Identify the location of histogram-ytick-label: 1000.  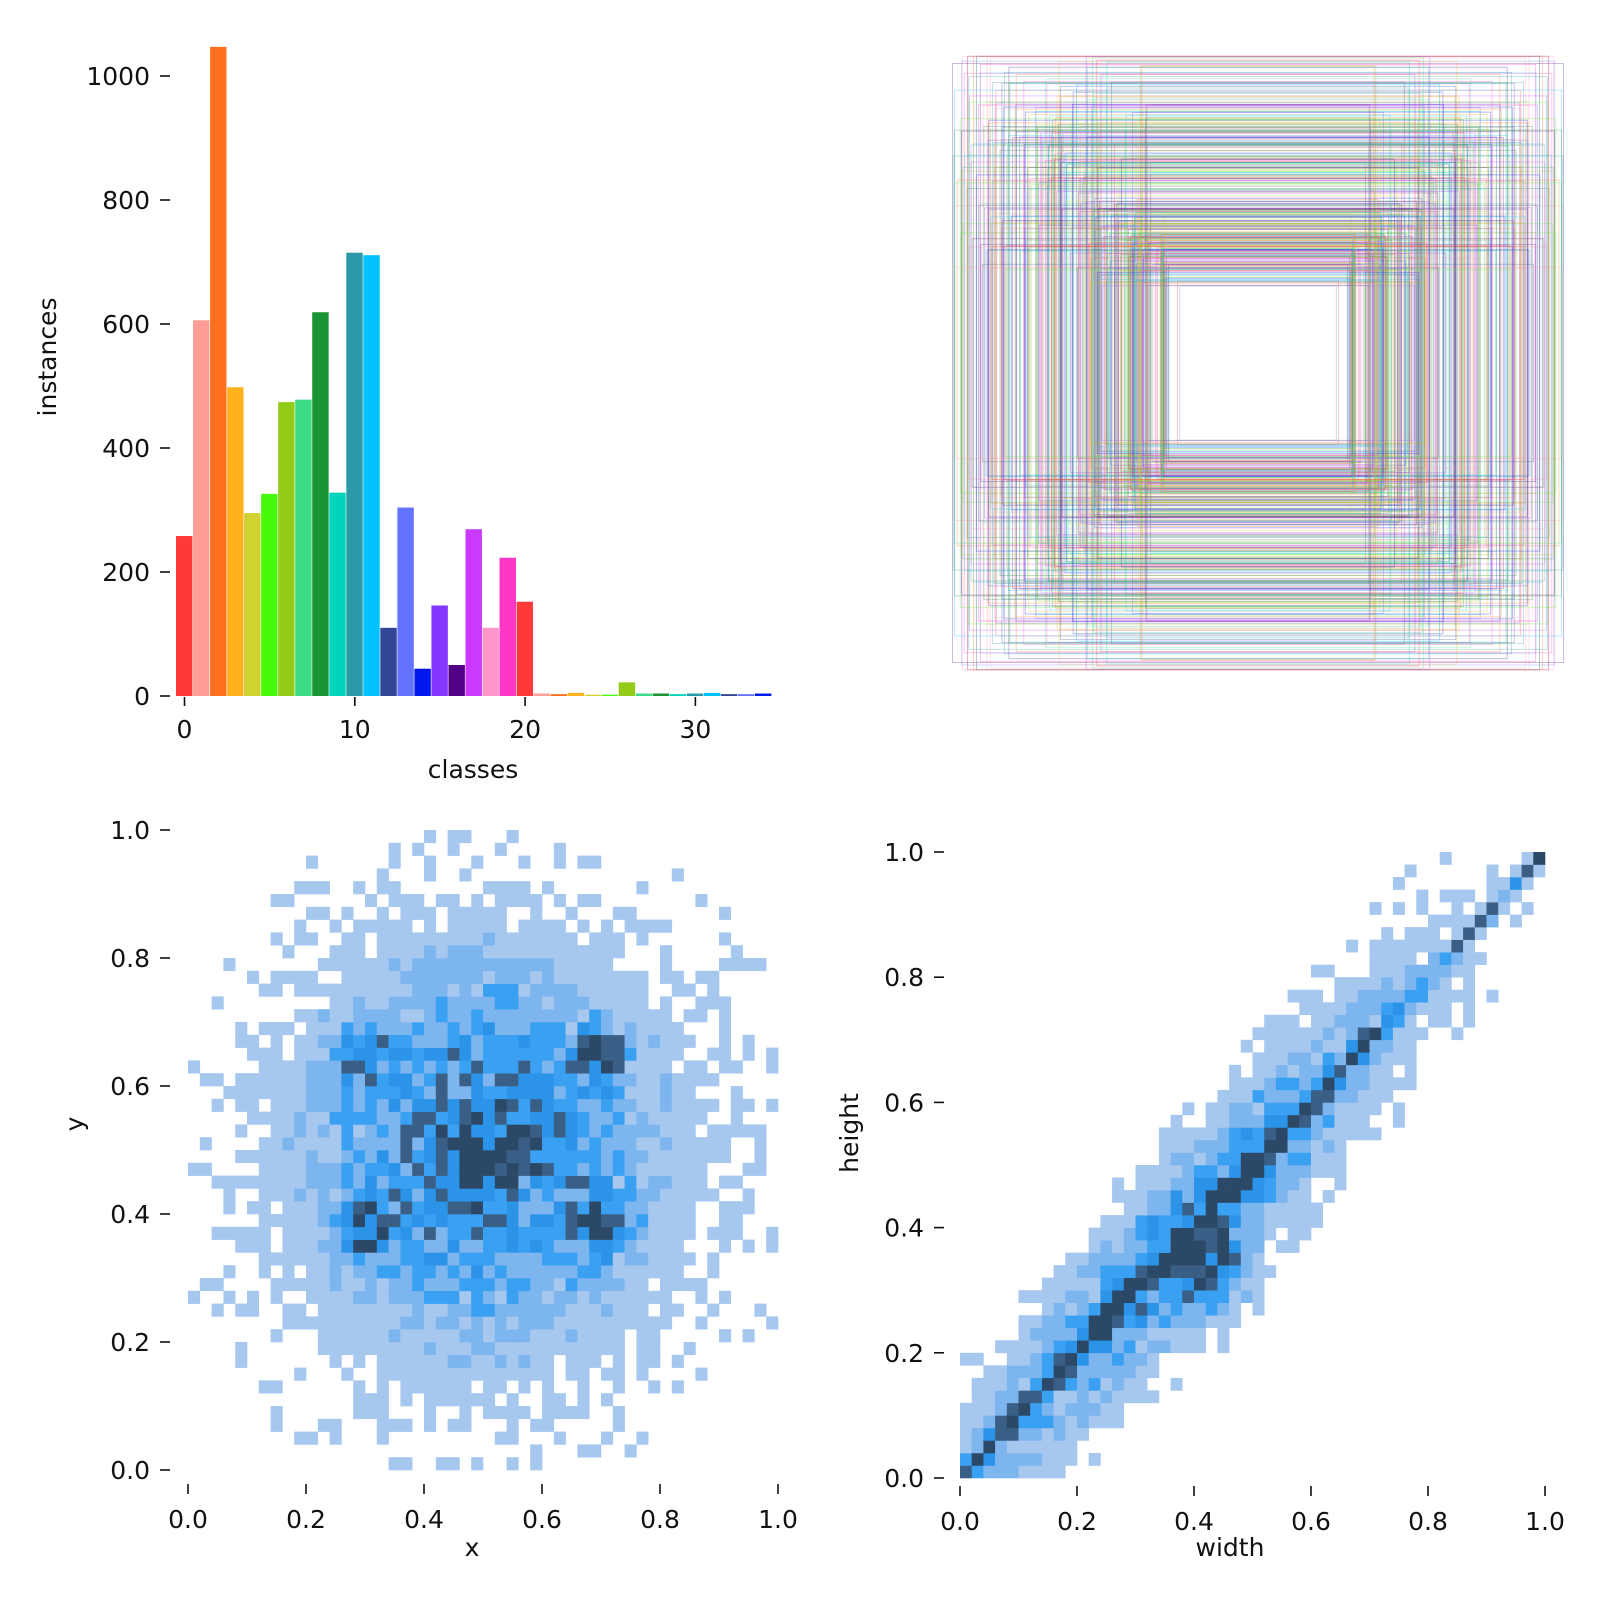
(118, 76).